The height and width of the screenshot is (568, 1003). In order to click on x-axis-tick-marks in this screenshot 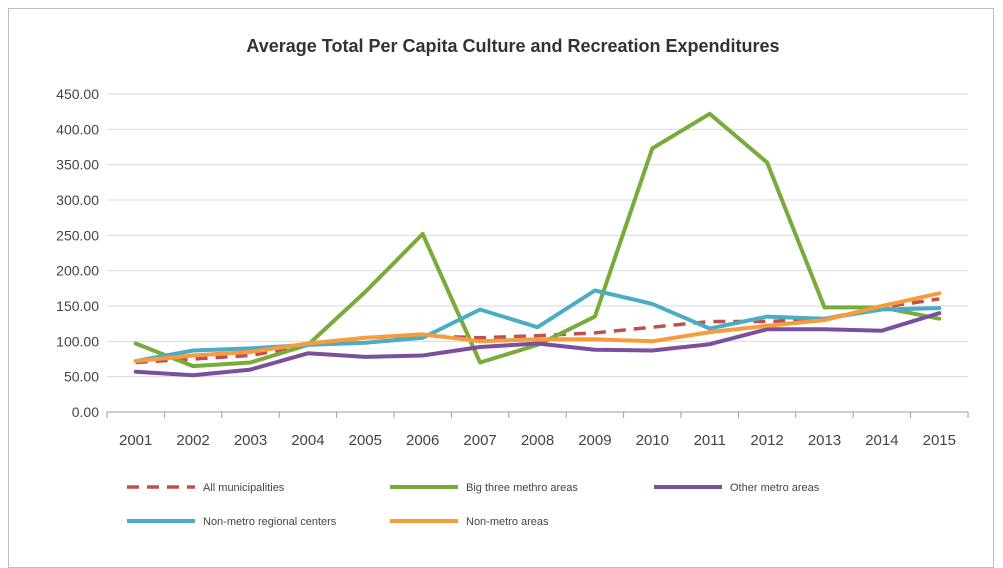, I will do `click(537, 415)`.